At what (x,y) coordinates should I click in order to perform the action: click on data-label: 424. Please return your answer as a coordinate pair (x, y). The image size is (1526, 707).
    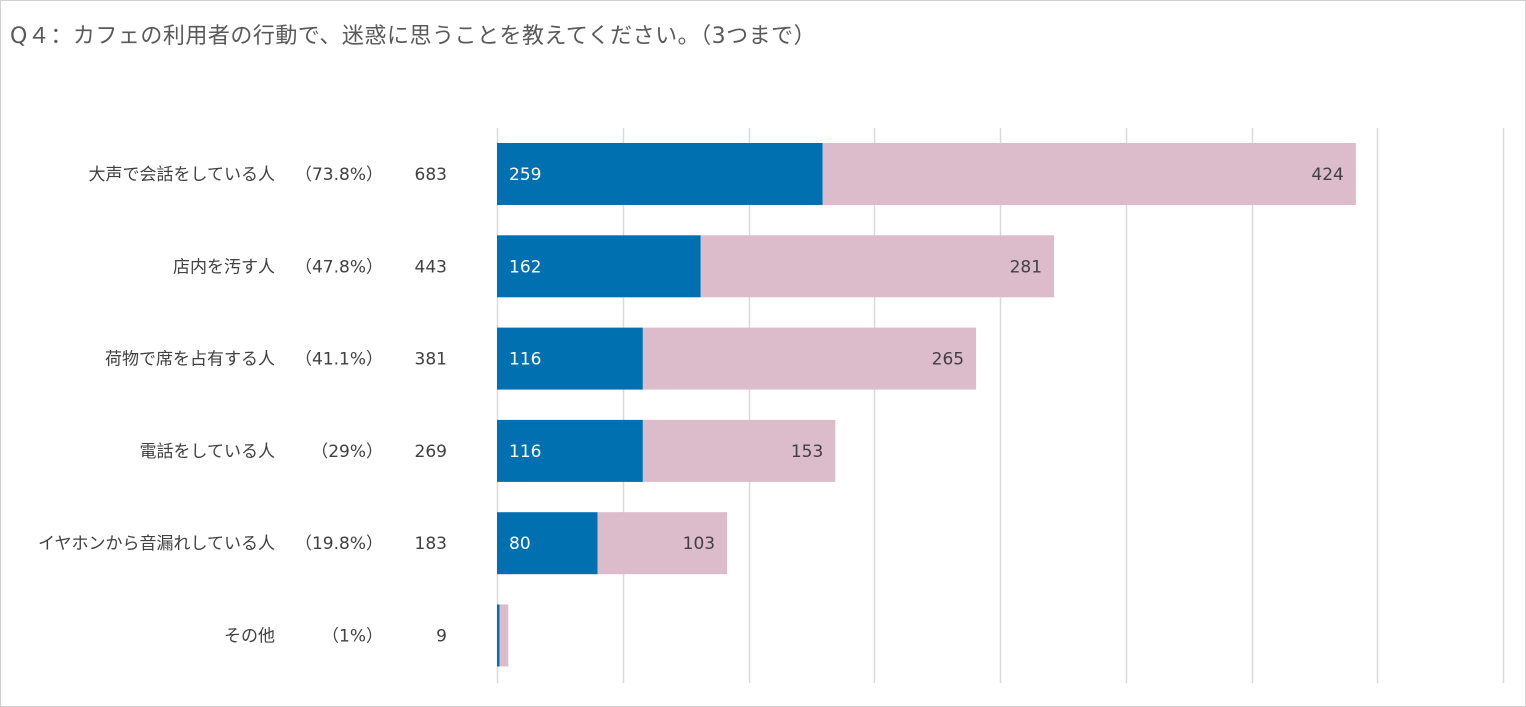
    Looking at the image, I should click on (1327, 175).